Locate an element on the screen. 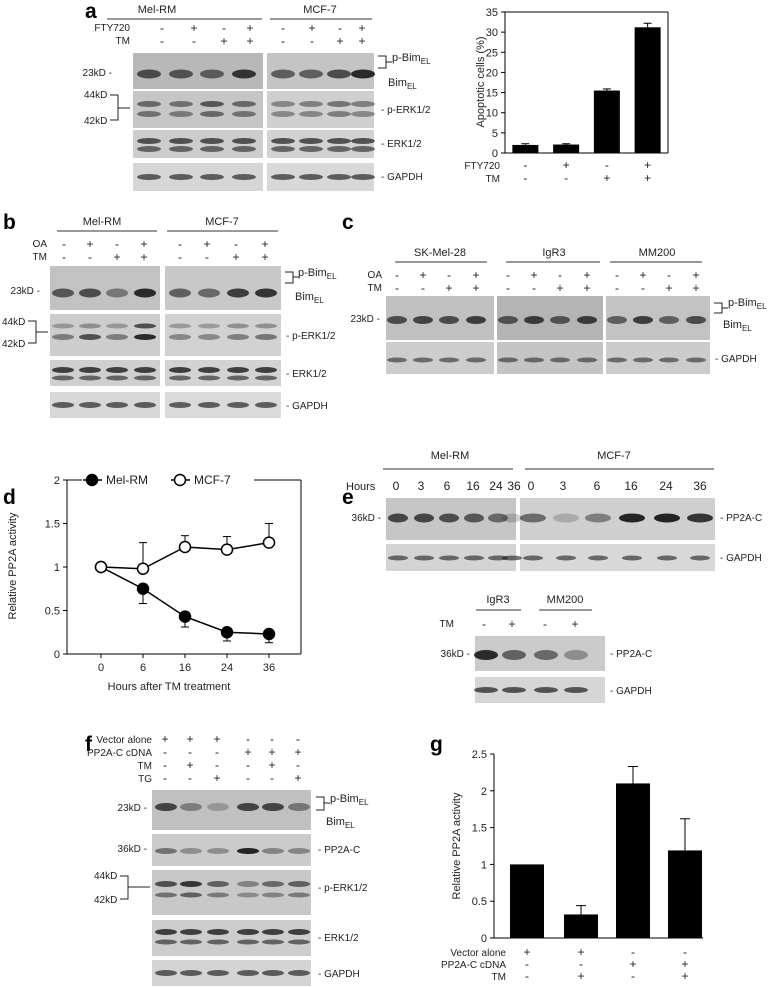 The image size is (774, 988). panel-f-row-pp2a: PP2A-C cDNA is located at coordinates (119, 753).